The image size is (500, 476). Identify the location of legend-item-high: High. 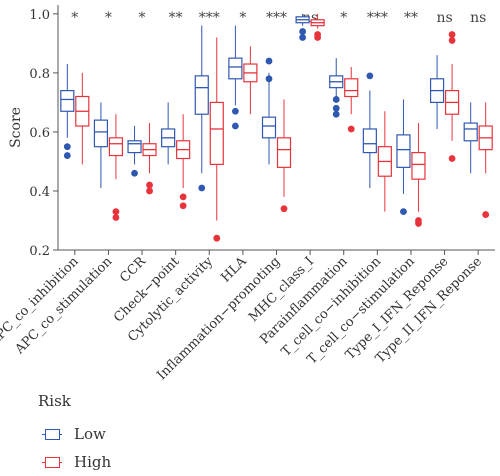
(76, 462).